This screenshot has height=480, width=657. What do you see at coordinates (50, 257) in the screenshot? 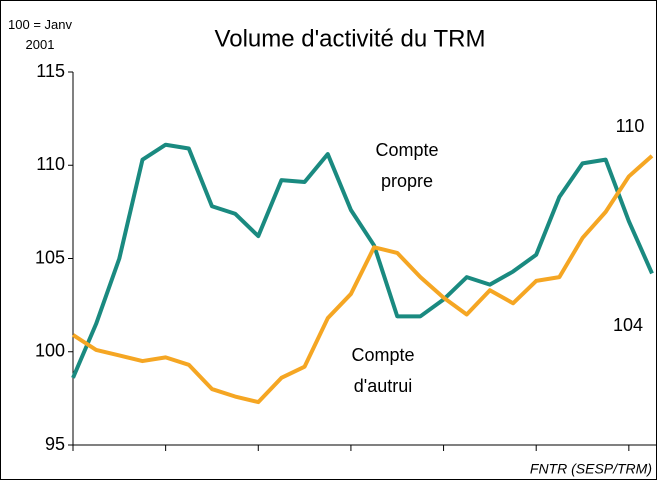
I see `y-tick-label: 105` at bounding box center [50, 257].